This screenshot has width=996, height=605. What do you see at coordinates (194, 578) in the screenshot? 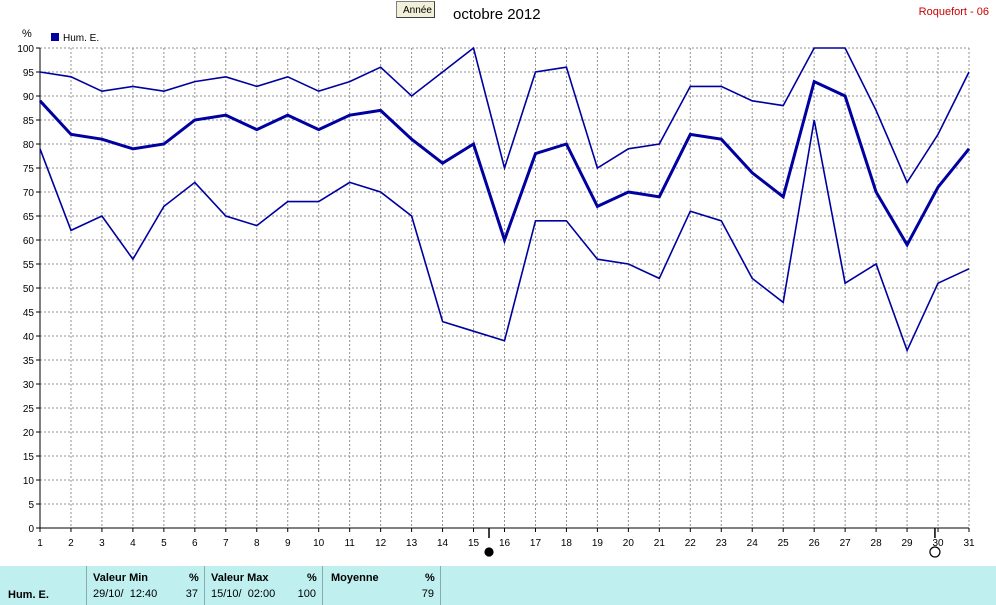
I see `stats-min-unit: %` at bounding box center [194, 578].